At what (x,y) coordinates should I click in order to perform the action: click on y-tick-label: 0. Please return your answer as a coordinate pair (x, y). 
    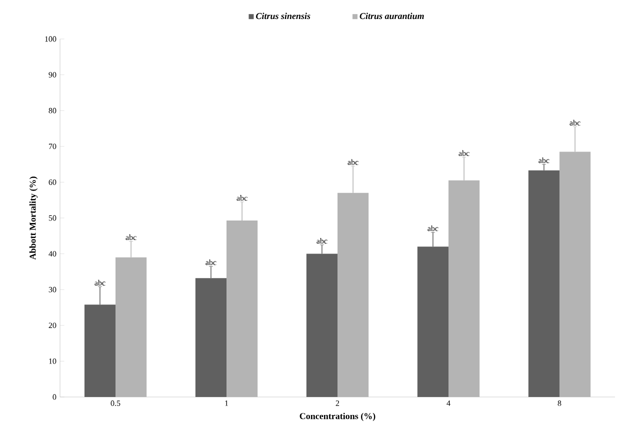
    Looking at the image, I should click on (54, 397).